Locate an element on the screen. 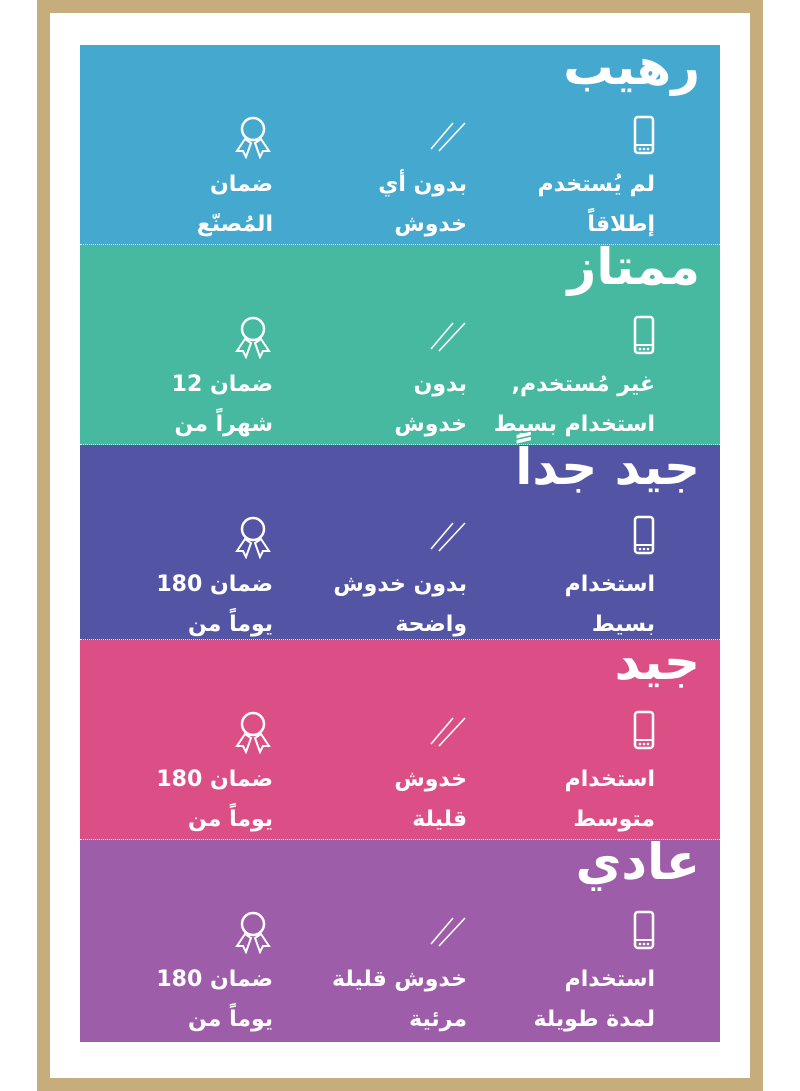 The width and height of the screenshot is (800, 1091). scratches-line-1: بدون خدوش is located at coordinates (400, 584).